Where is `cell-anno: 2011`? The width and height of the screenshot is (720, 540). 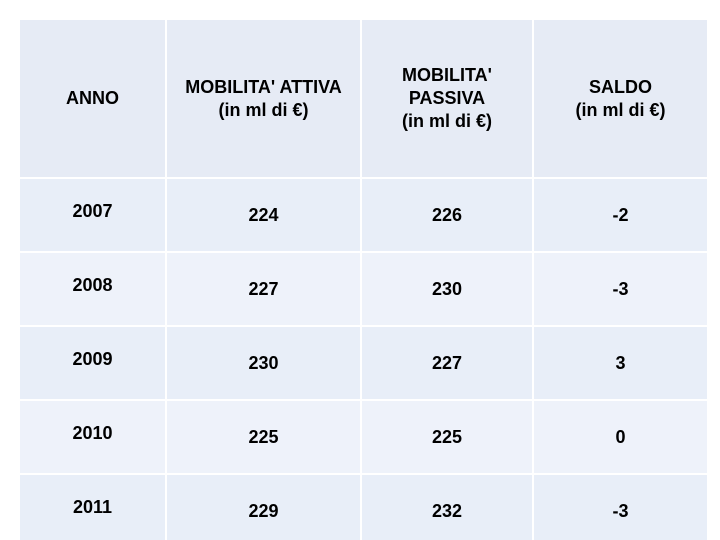 cell-anno: 2011 is located at coordinates (93, 507).